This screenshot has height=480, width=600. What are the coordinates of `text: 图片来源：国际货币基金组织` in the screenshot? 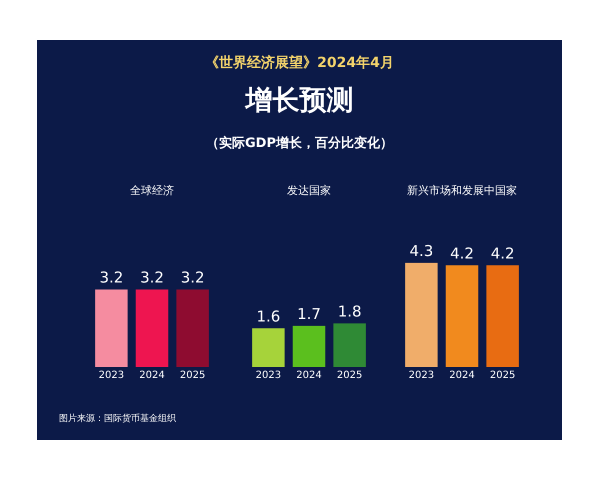 It's located at (117, 418).